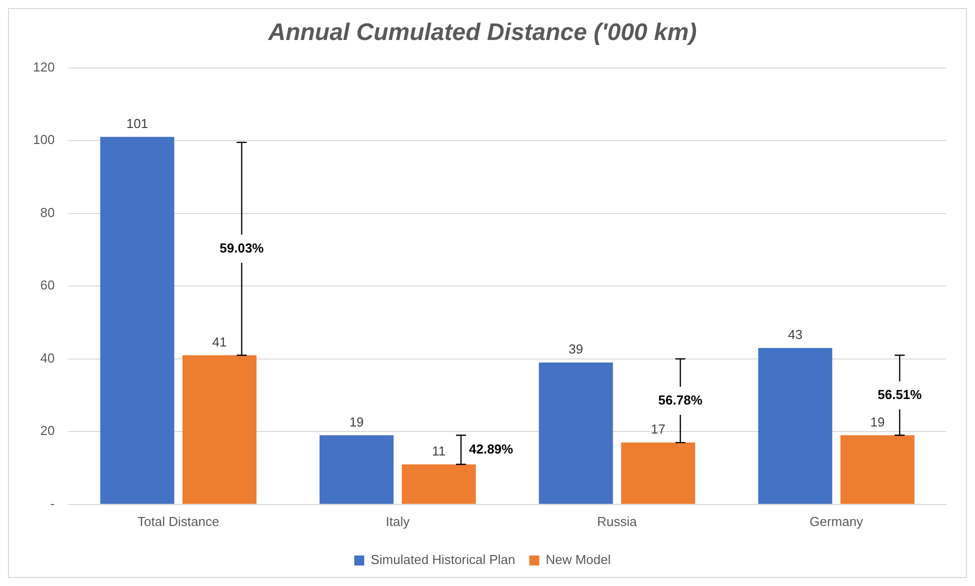 The image size is (975, 586). What do you see at coordinates (439, 450) in the screenshot?
I see `data-label: 11` at bounding box center [439, 450].